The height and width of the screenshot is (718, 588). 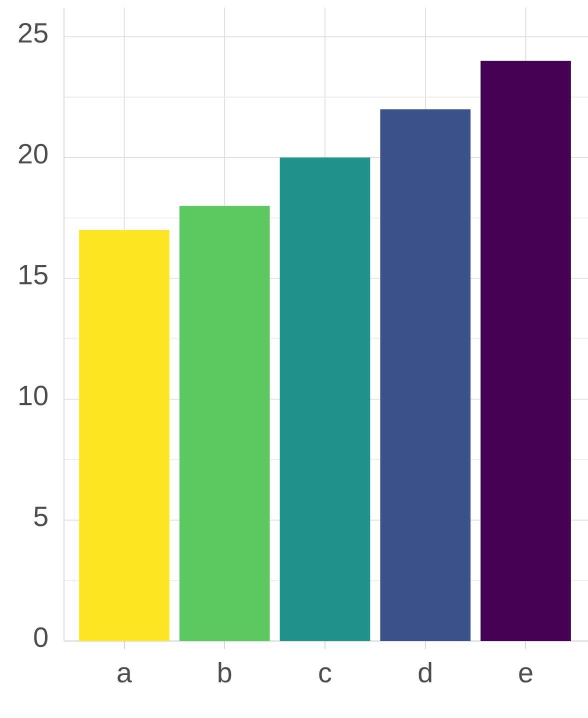 I want to click on x-tick-label: e, so click(x=525, y=675).